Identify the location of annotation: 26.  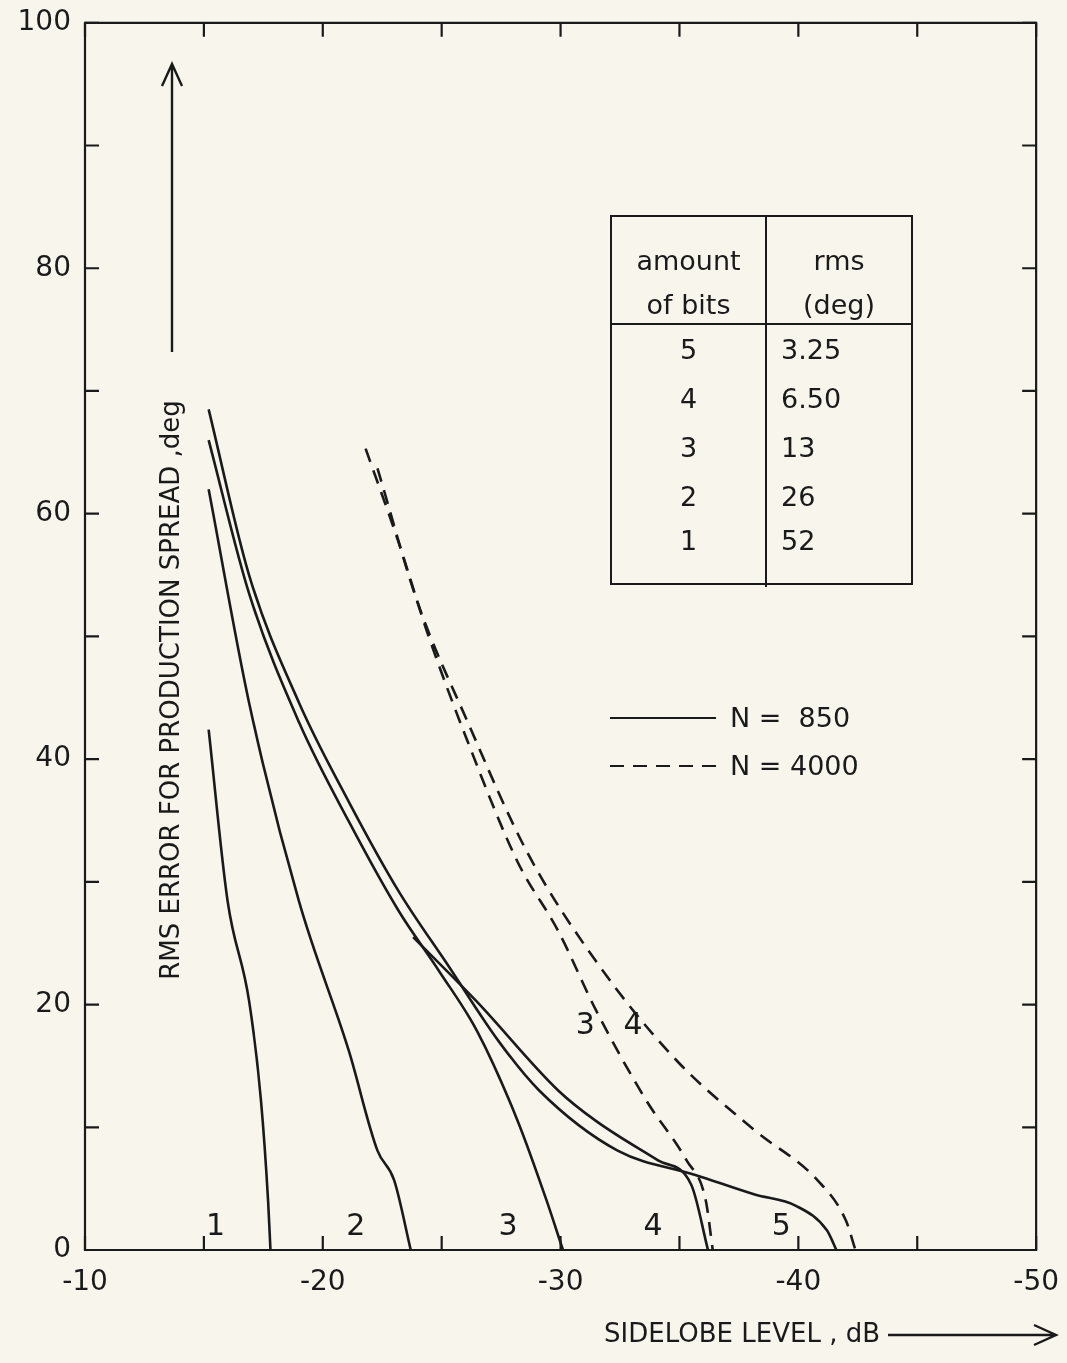
(798, 497).